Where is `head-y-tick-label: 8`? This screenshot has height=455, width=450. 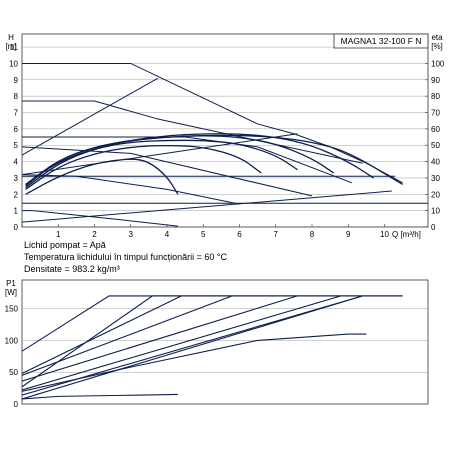
head-y-tick-label: 8 is located at coordinates (16, 96).